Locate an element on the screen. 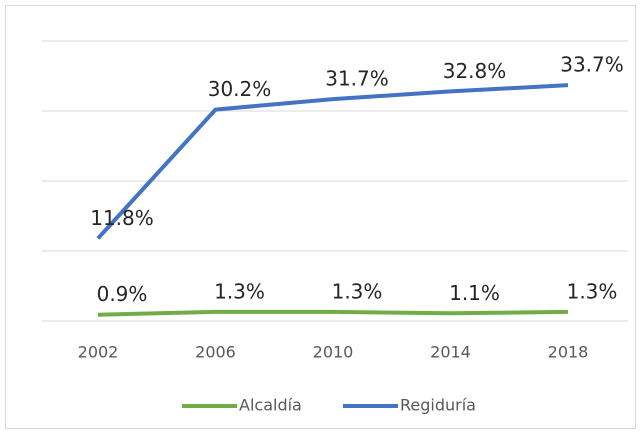  x-tick-label: 2018 is located at coordinates (568, 352).